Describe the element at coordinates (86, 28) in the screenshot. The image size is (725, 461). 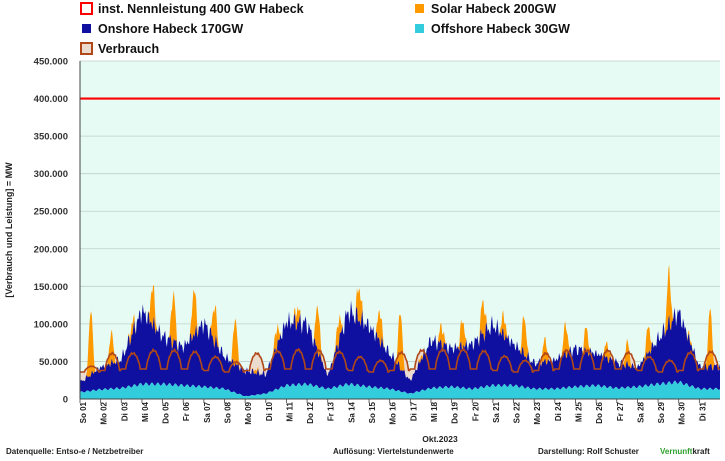
I see `legend-onshore-marker` at that location.